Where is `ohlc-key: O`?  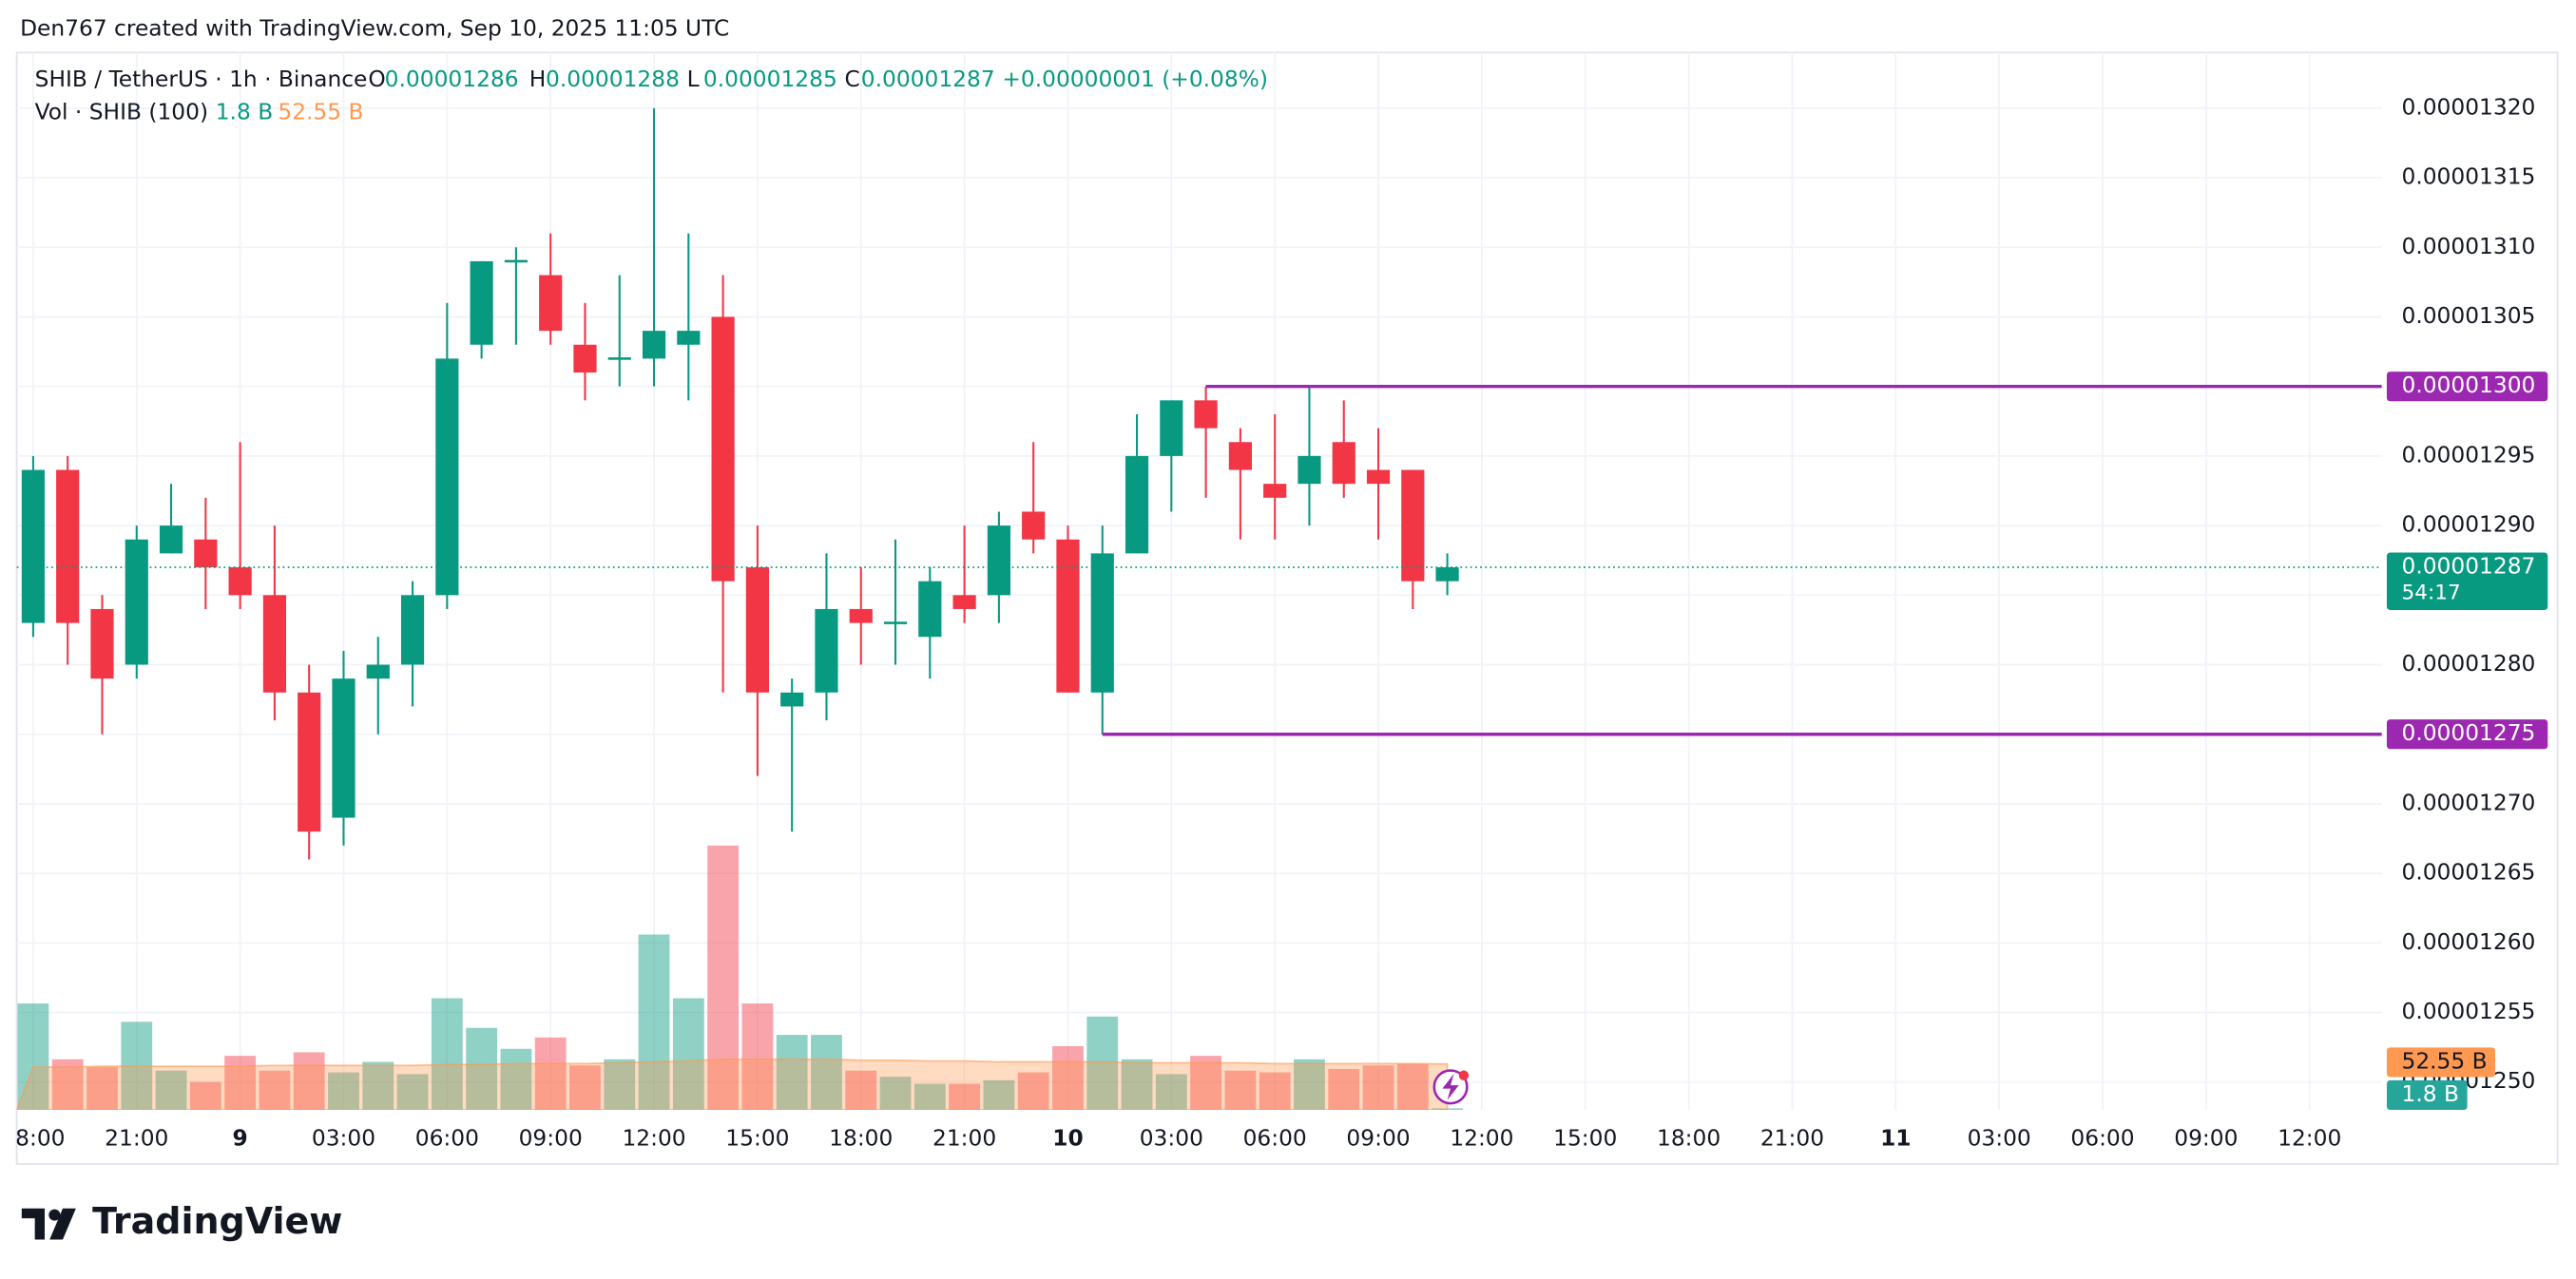 ohlc-key: O is located at coordinates (376, 79).